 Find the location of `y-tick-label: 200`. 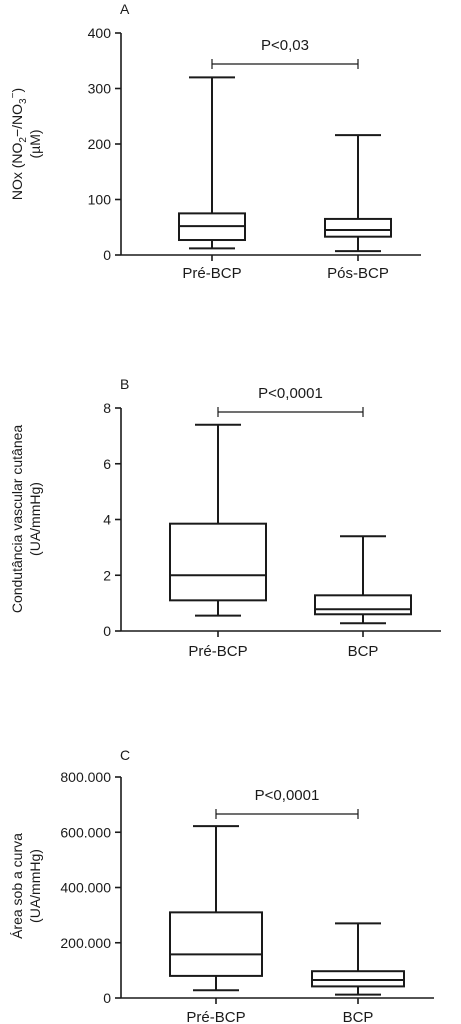

y-tick-label: 200 is located at coordinates (100, 144).